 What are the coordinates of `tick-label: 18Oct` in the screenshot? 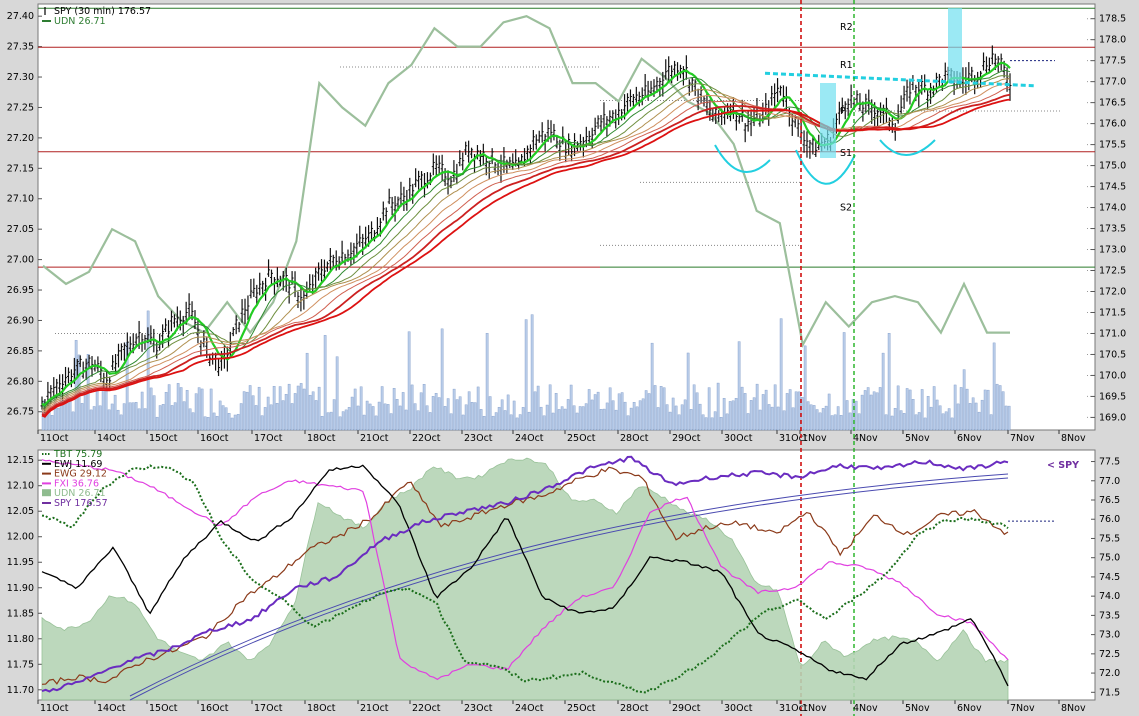 It's located at (321, 438).